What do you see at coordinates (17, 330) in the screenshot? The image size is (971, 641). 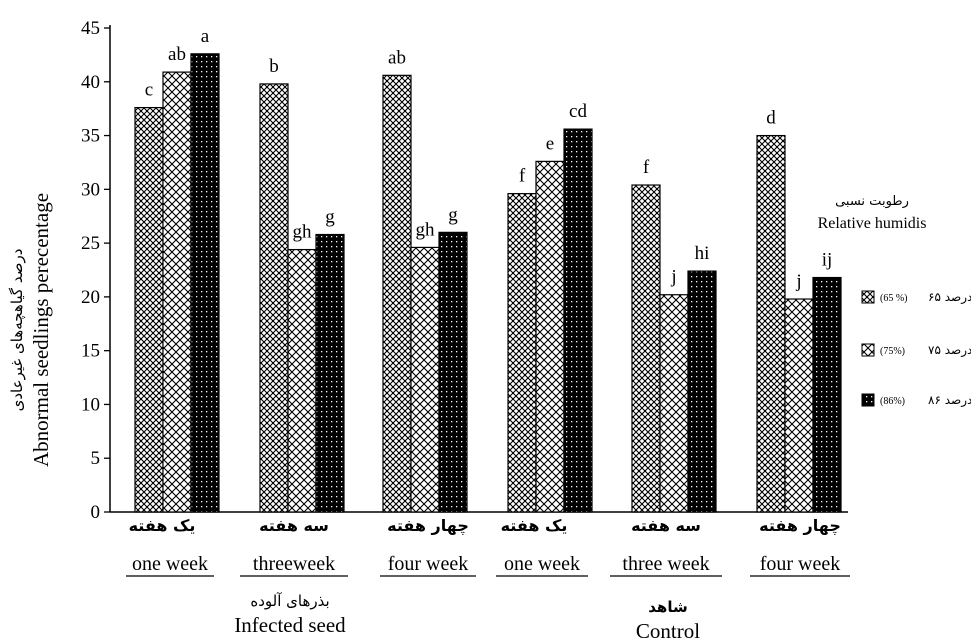 I see `y-axis-label-fa: درصد گیاهچه‌های غیرعادی` at bounding box center [17, 330].